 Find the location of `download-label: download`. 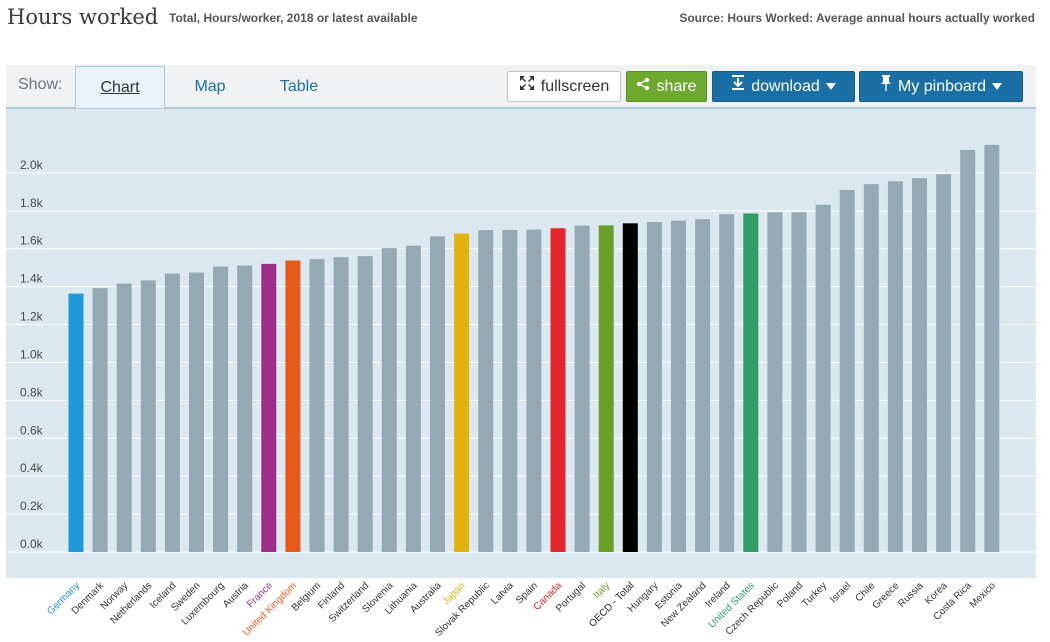

download-label: download is located at coordinates (785, 86).